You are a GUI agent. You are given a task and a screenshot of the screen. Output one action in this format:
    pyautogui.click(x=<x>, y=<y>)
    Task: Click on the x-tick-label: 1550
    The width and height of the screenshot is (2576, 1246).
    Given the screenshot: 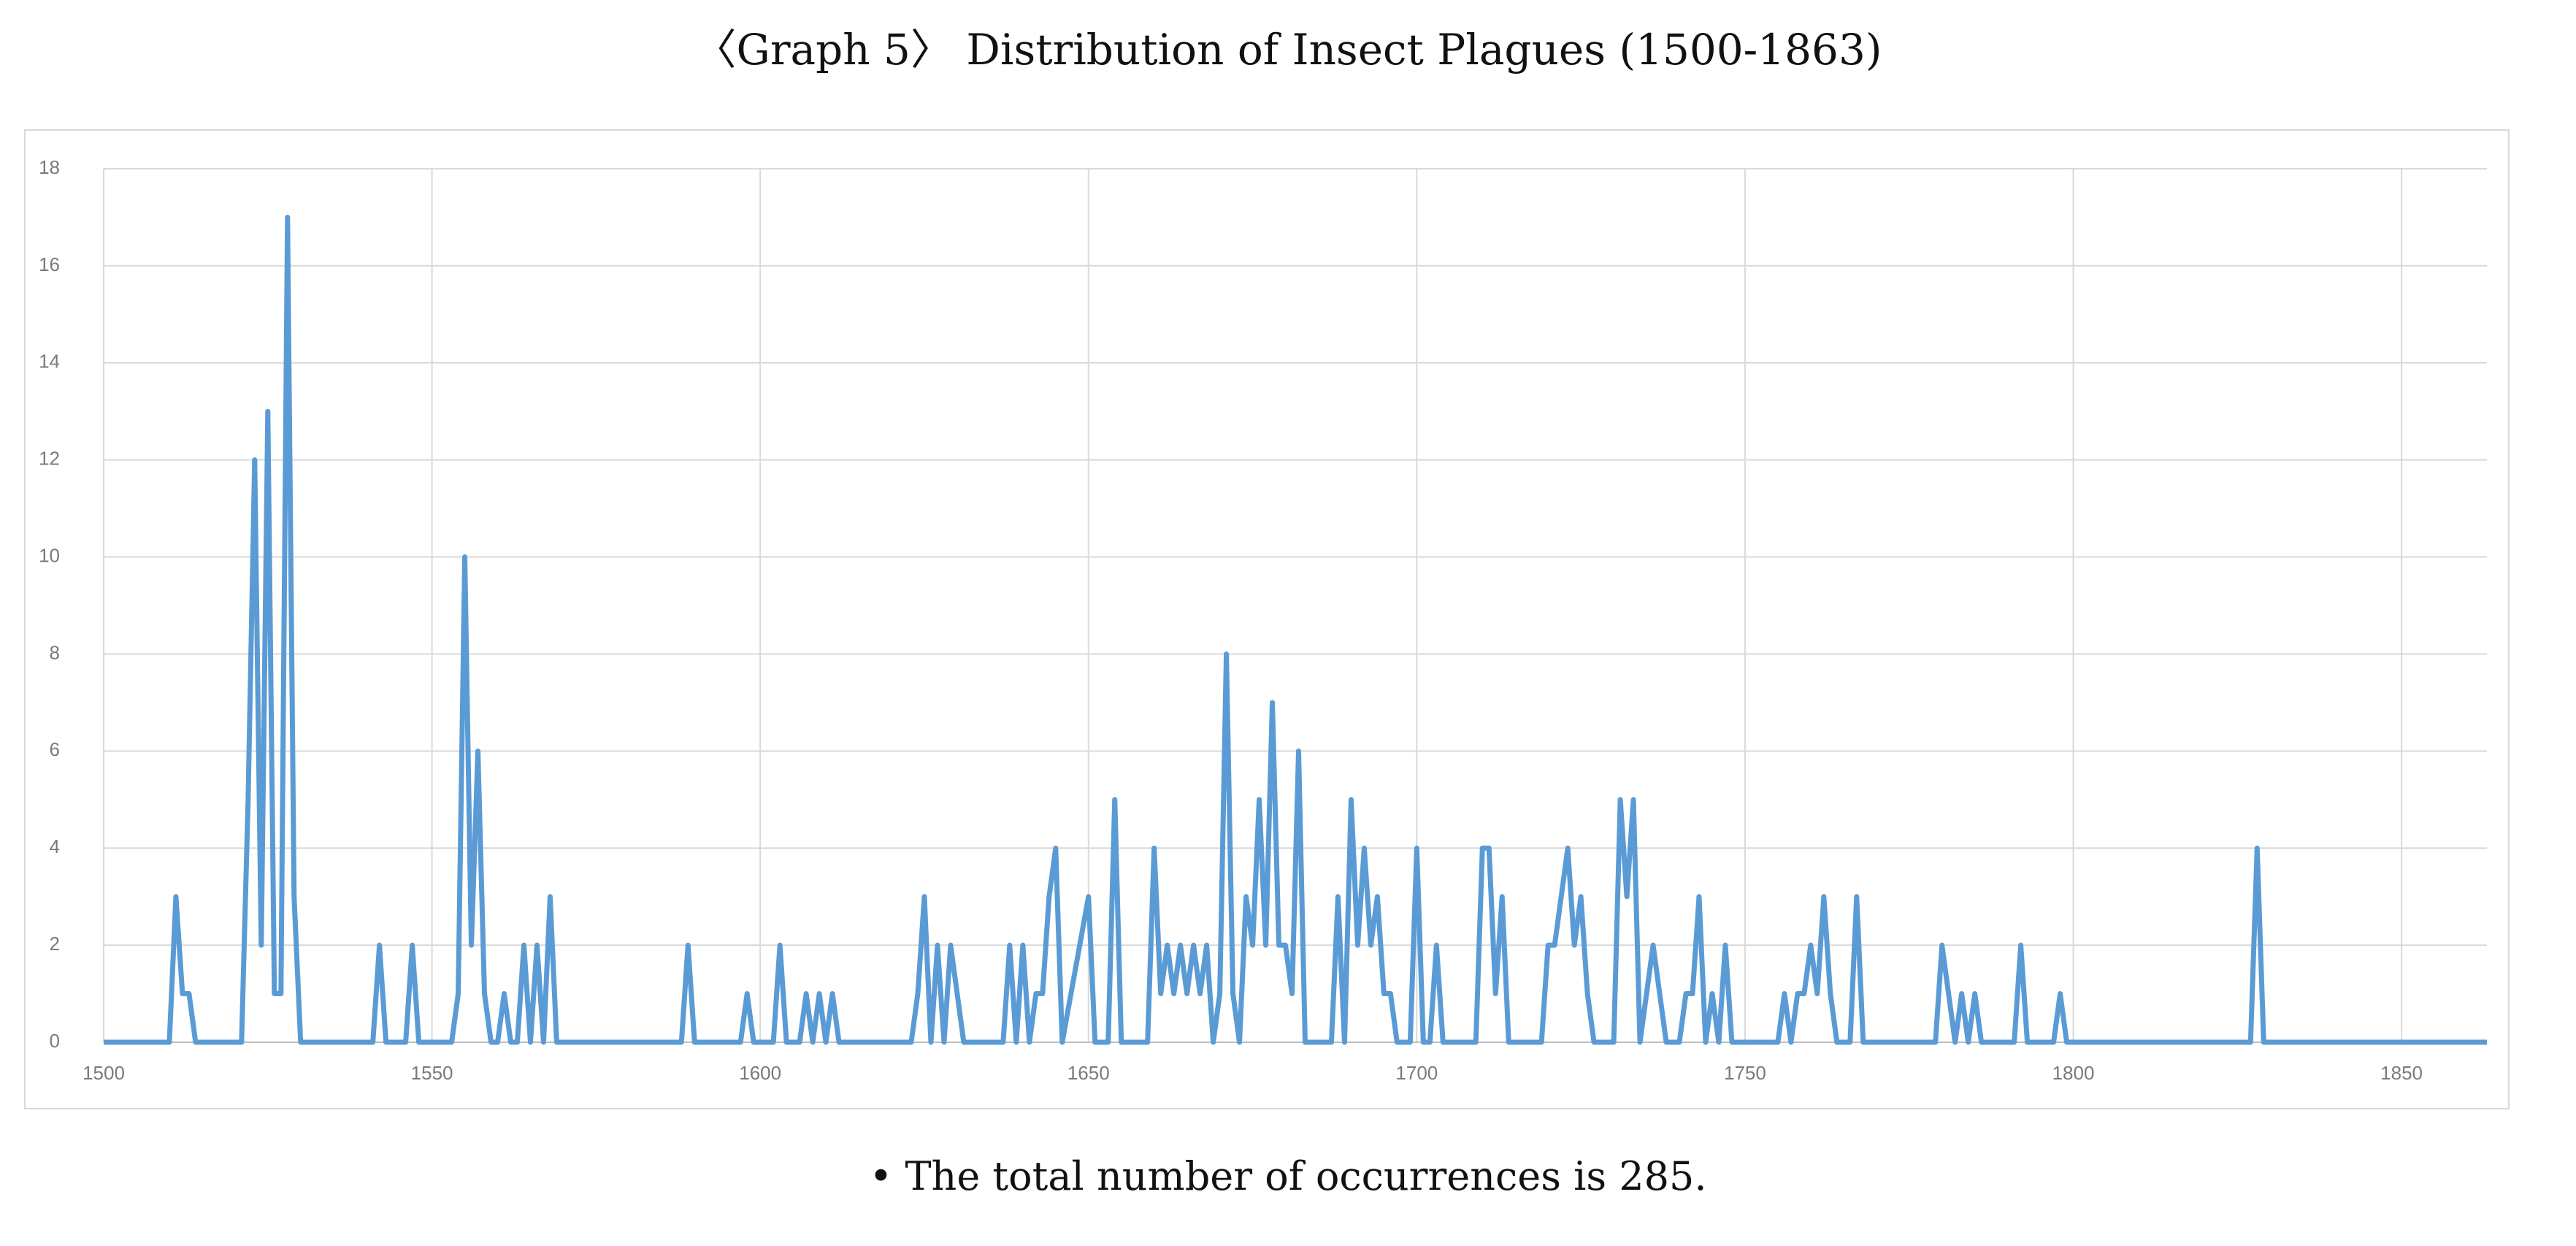 What is the action you would take?
    pyautogui.click(x=432, y=1073)
    